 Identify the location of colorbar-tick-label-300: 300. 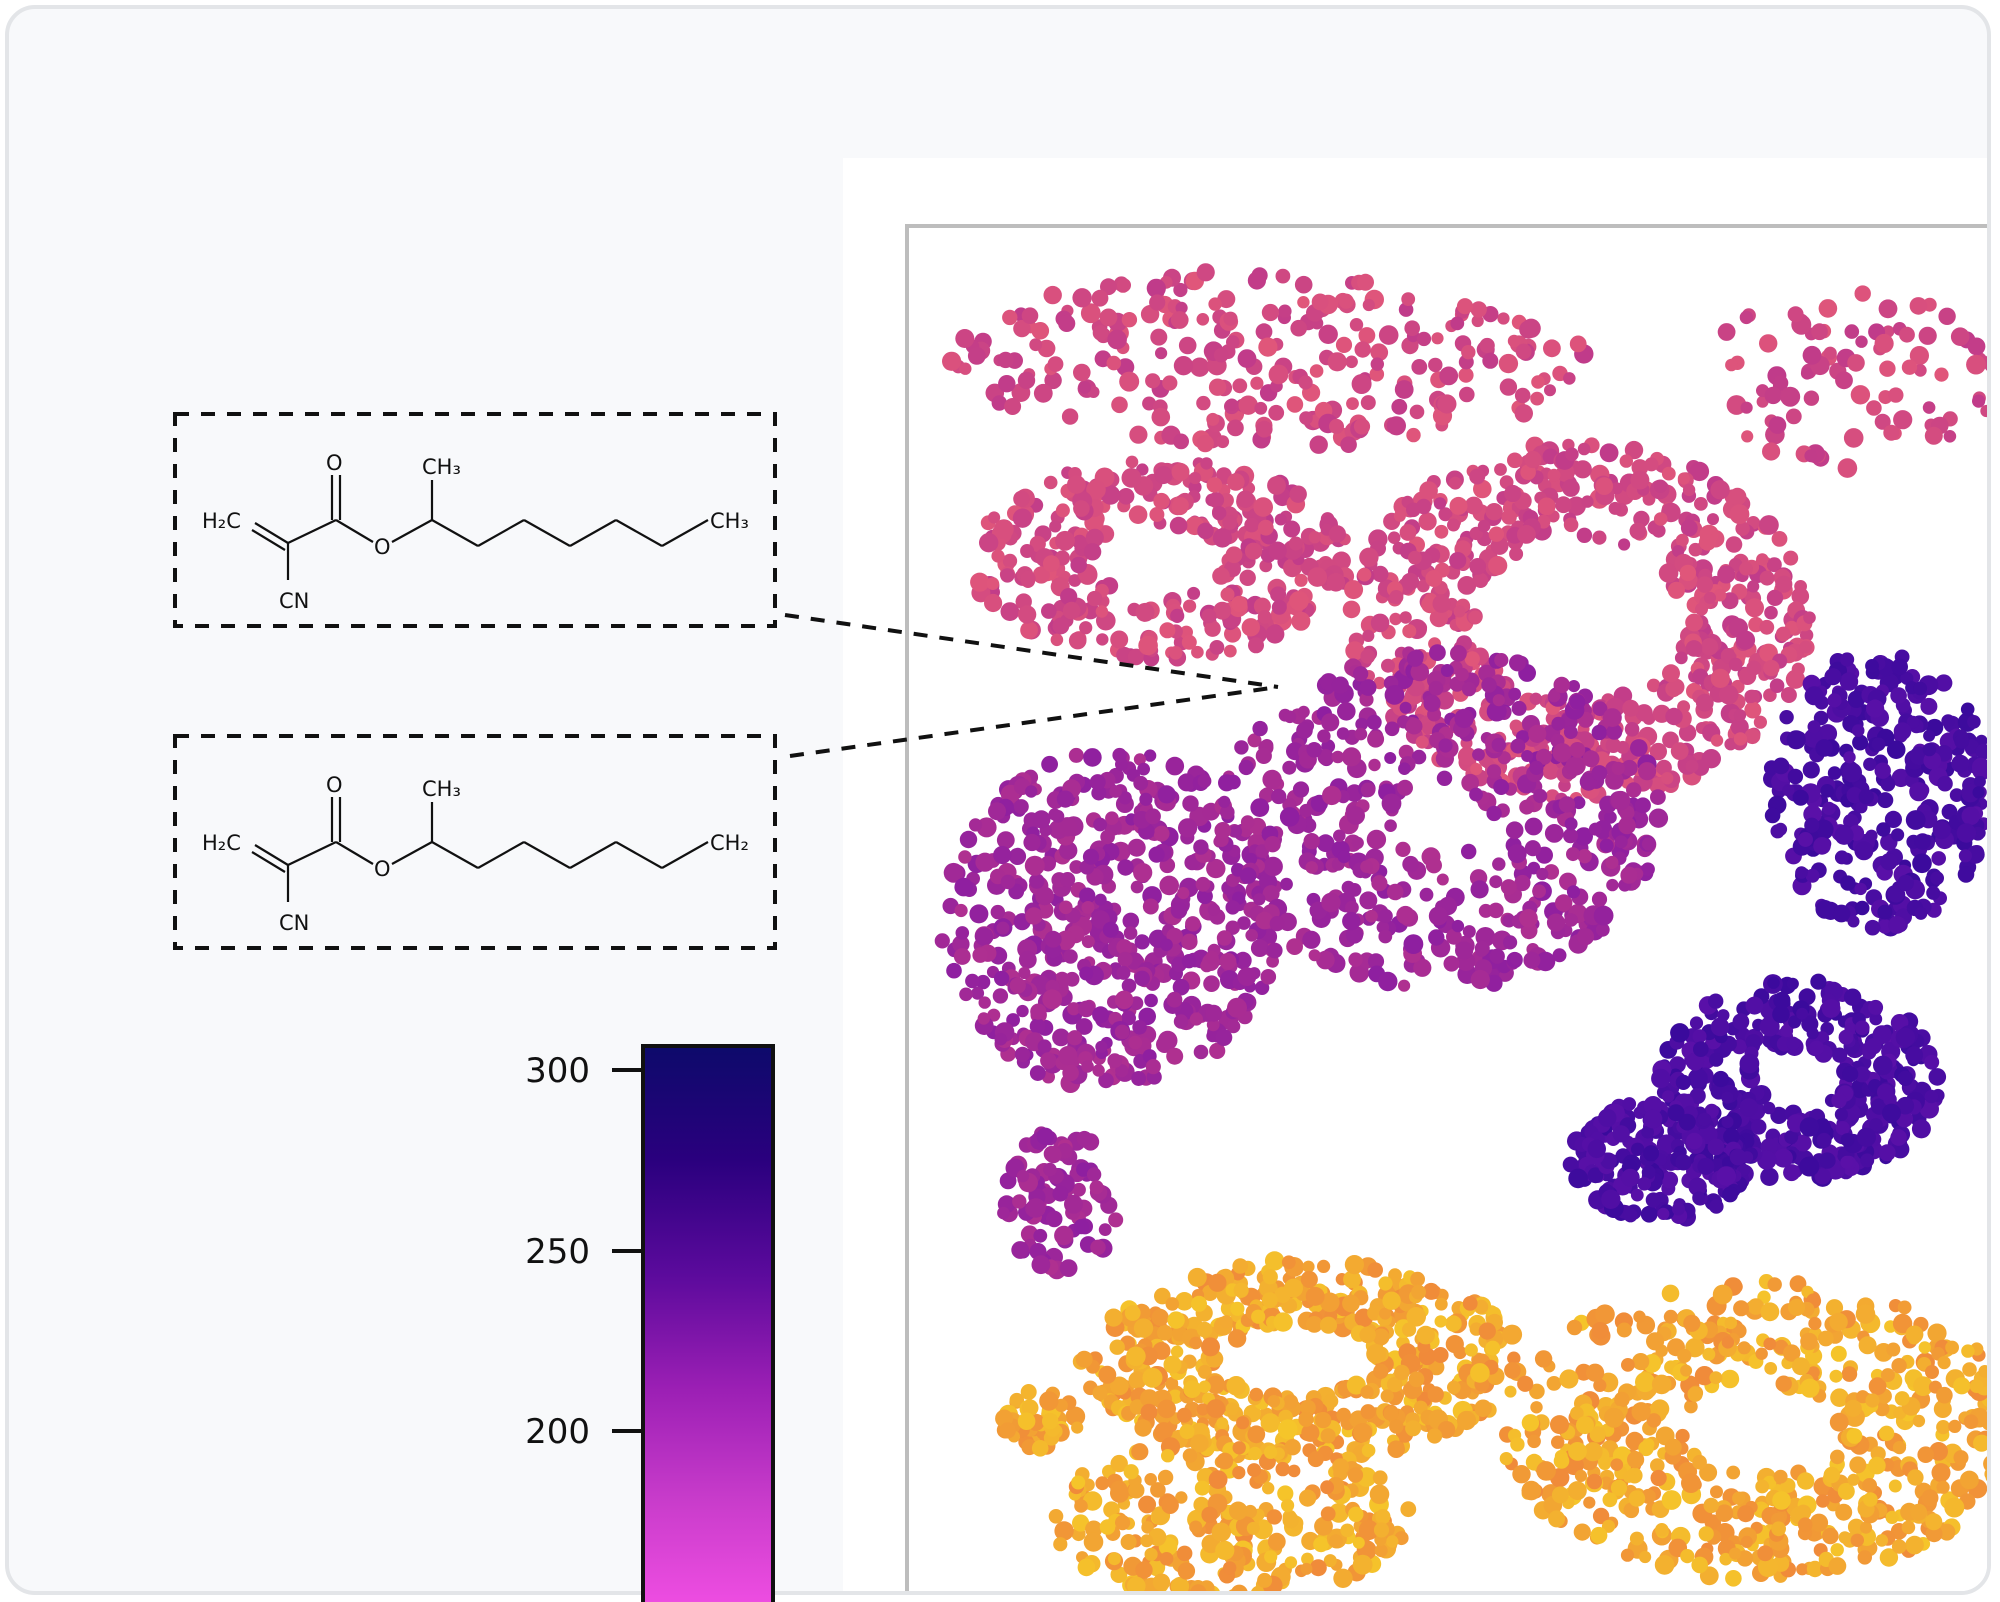
(557, 1071).